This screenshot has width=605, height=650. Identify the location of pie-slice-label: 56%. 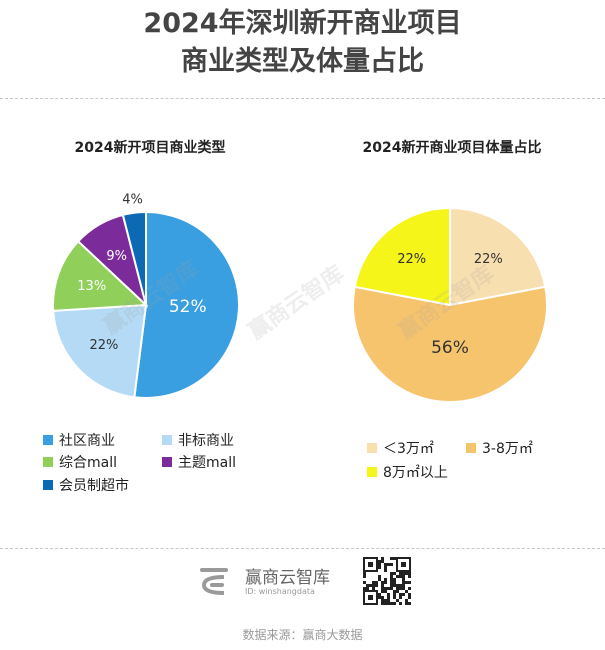
(450, 348).